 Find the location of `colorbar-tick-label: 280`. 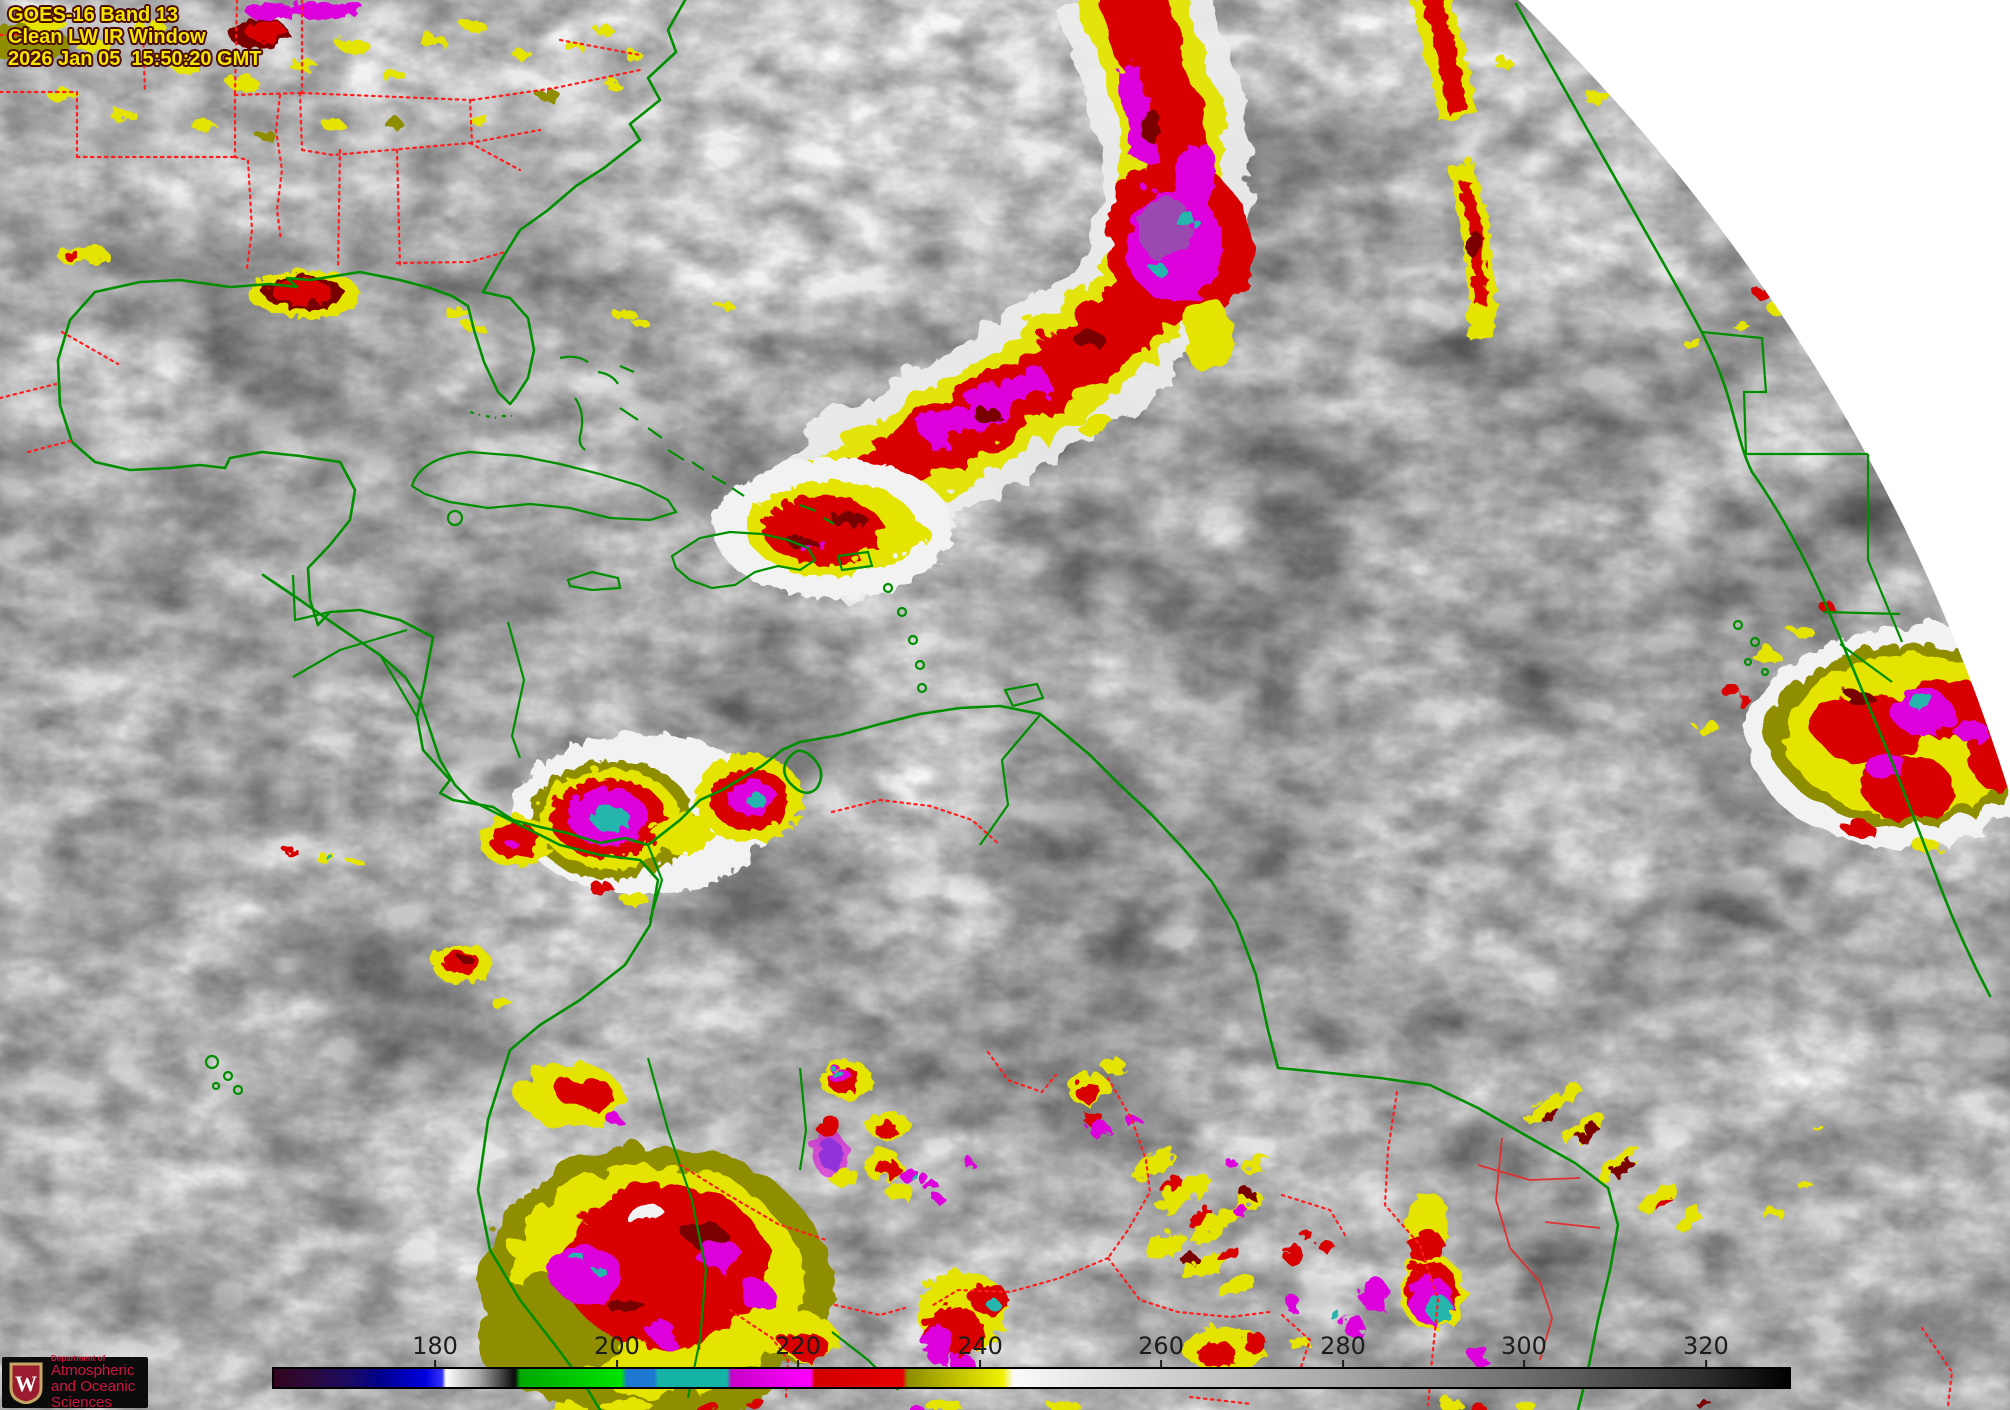

colorbar-tick-label: 280 is located at coordinates (1343, 1346).